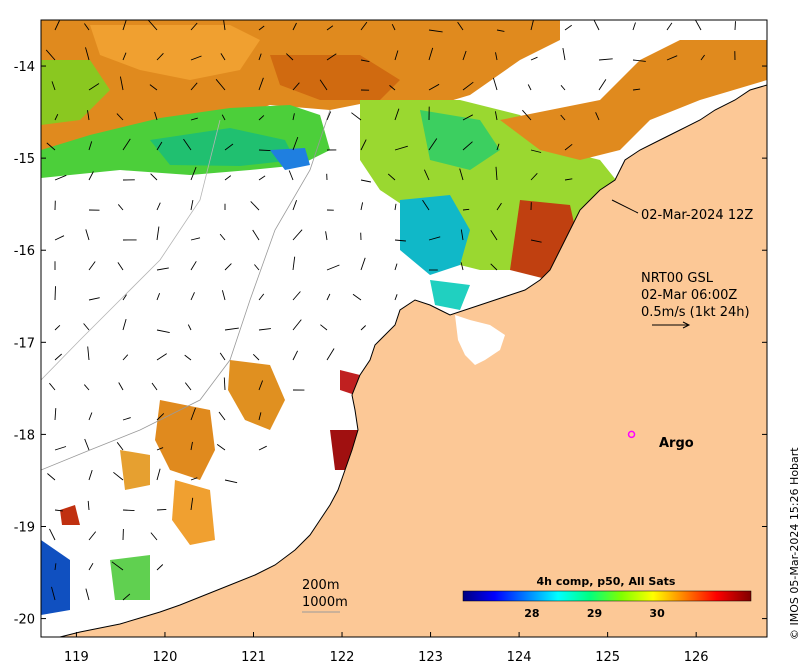 Image resolution: width=810 pixels, height=672 pixels. I want to click on colorbar-ticks: 28 29 30, so click(594, 613).